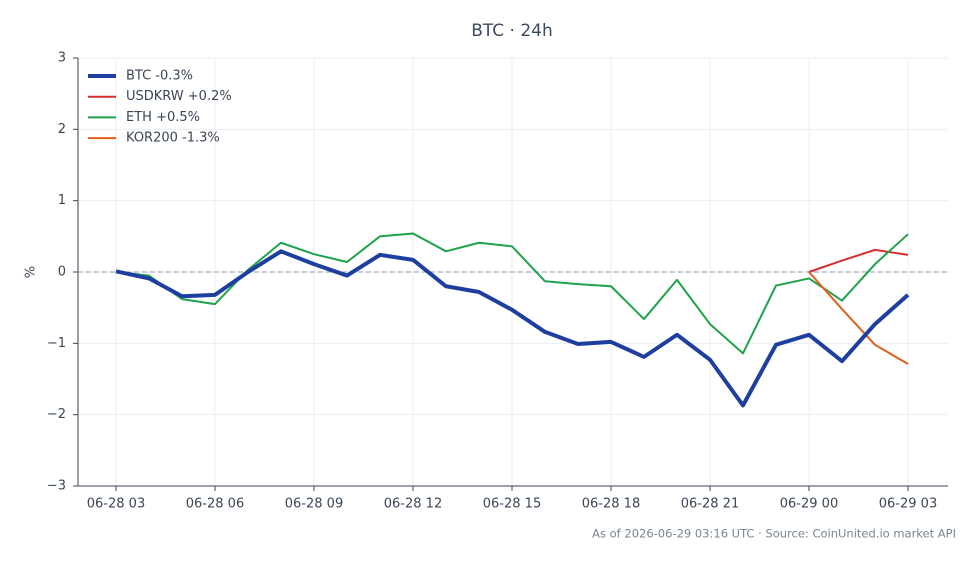 The image size is (980, 564). What do you see at coordinates (62, 200) in the screenshot?
I see `y-tick-label: 1` at bounding box center [62, 200].